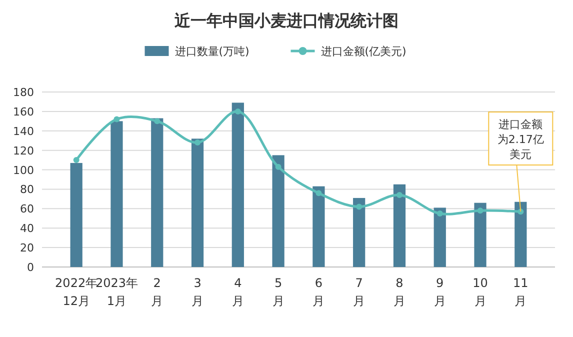 The height and width of the screenshot is (337, 573). I want to click on x-tick-label: 6 月, so click(318, 292).